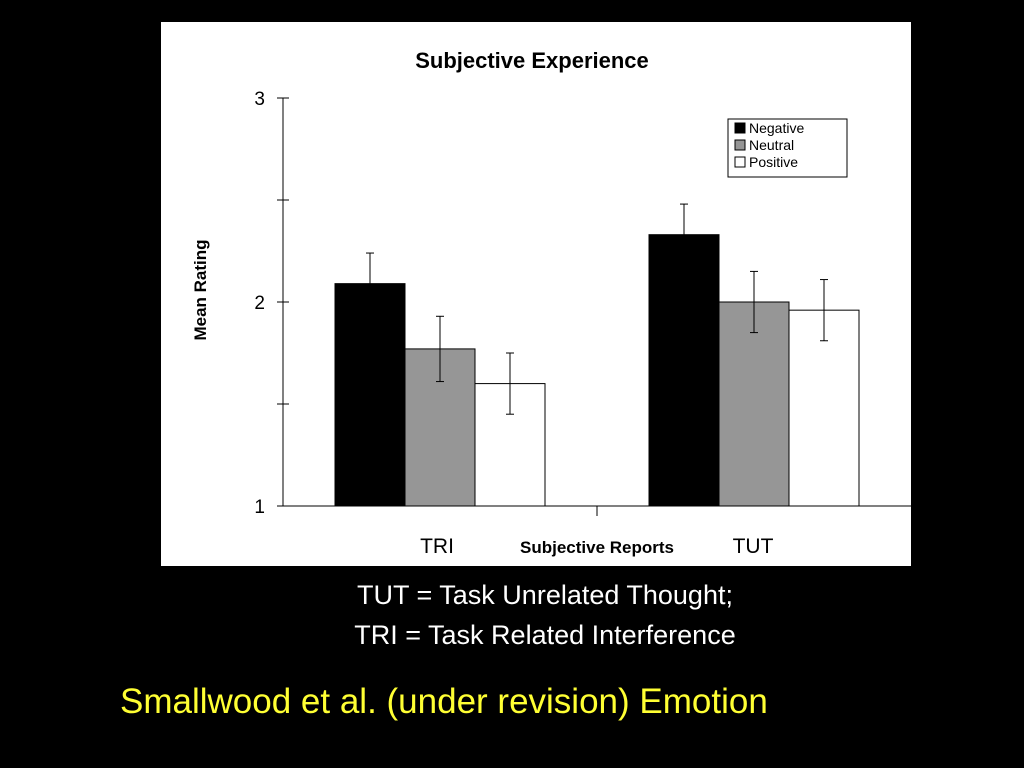 Image resolution: width=1024 pixels, height=768 pixels. Describe the element at coordinates (370, 395) in the screenshot. I see `bar-negative-tri` at that location.